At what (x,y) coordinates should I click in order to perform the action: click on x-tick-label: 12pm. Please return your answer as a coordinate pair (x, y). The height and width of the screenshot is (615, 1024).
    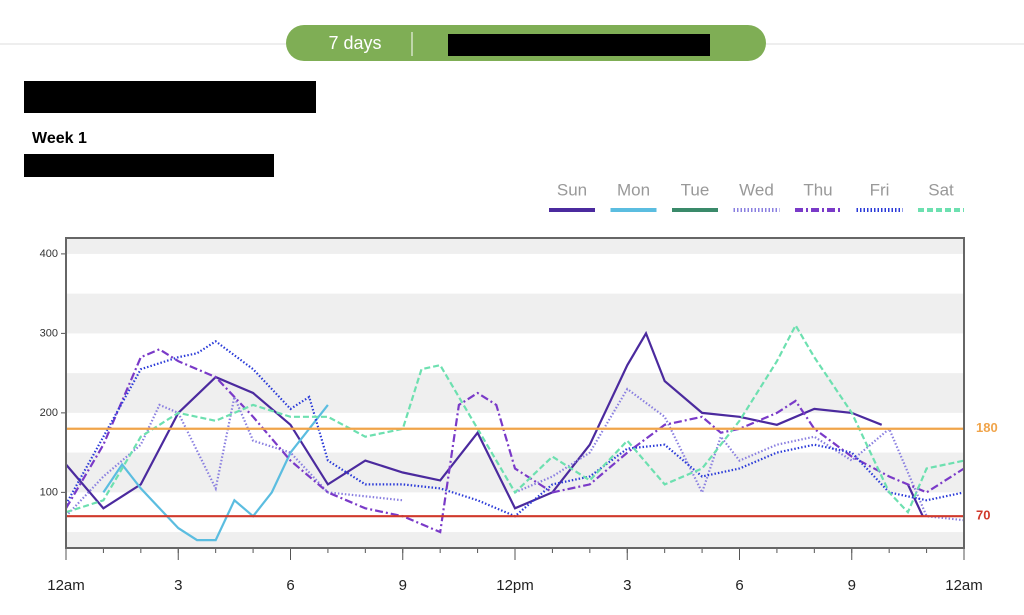
    Looking at the image, I should click on (515, 585).